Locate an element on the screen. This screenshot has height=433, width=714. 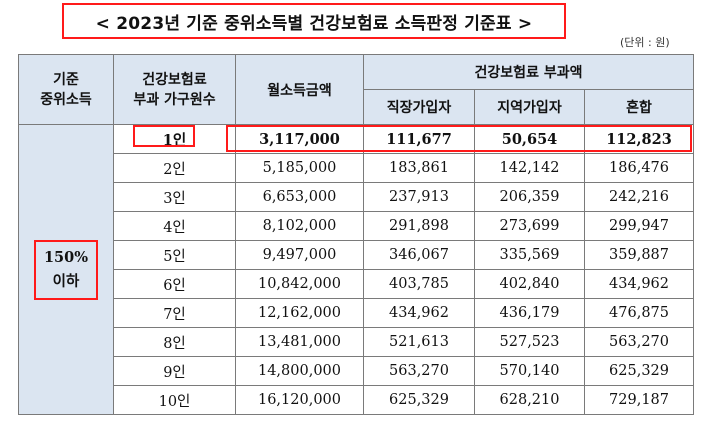
household-size-cell: 1인 is located at coordinates (174, 139).